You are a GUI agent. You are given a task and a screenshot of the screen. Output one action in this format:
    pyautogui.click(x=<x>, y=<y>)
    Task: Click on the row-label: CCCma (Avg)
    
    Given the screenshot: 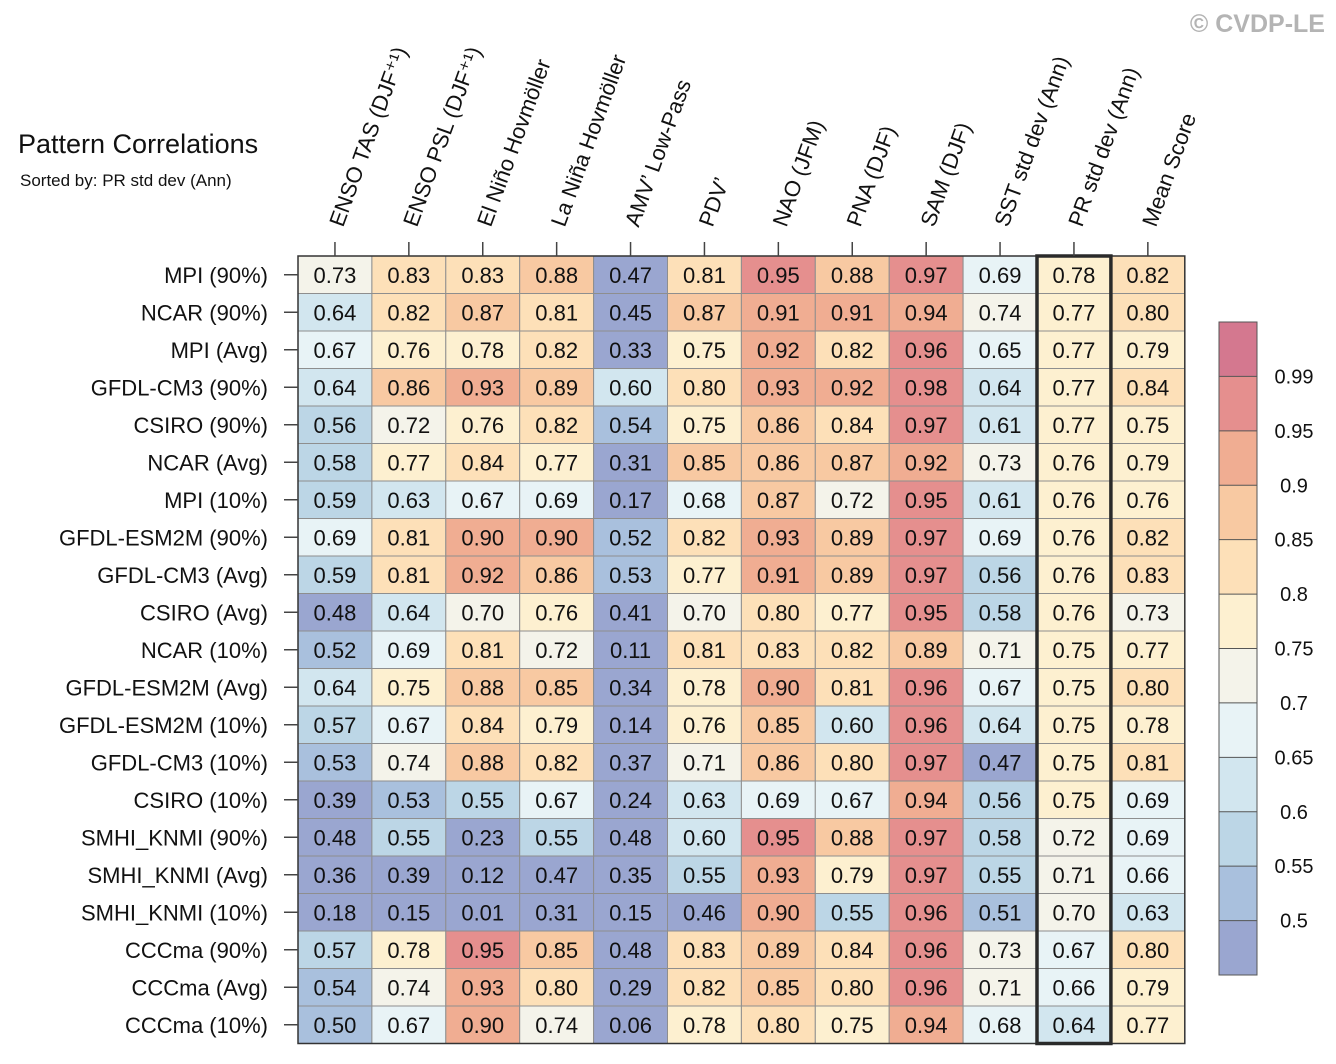 What is the action you would take?
    pyautogui.click(x=199, y=987)
    